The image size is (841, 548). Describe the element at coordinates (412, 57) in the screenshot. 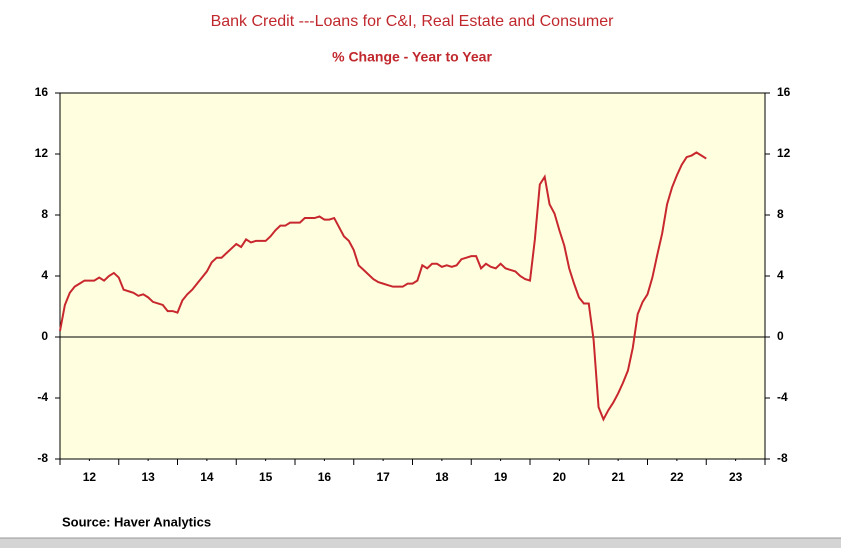

I see `chart-subtitle: % Change - Year to Year` at that location.